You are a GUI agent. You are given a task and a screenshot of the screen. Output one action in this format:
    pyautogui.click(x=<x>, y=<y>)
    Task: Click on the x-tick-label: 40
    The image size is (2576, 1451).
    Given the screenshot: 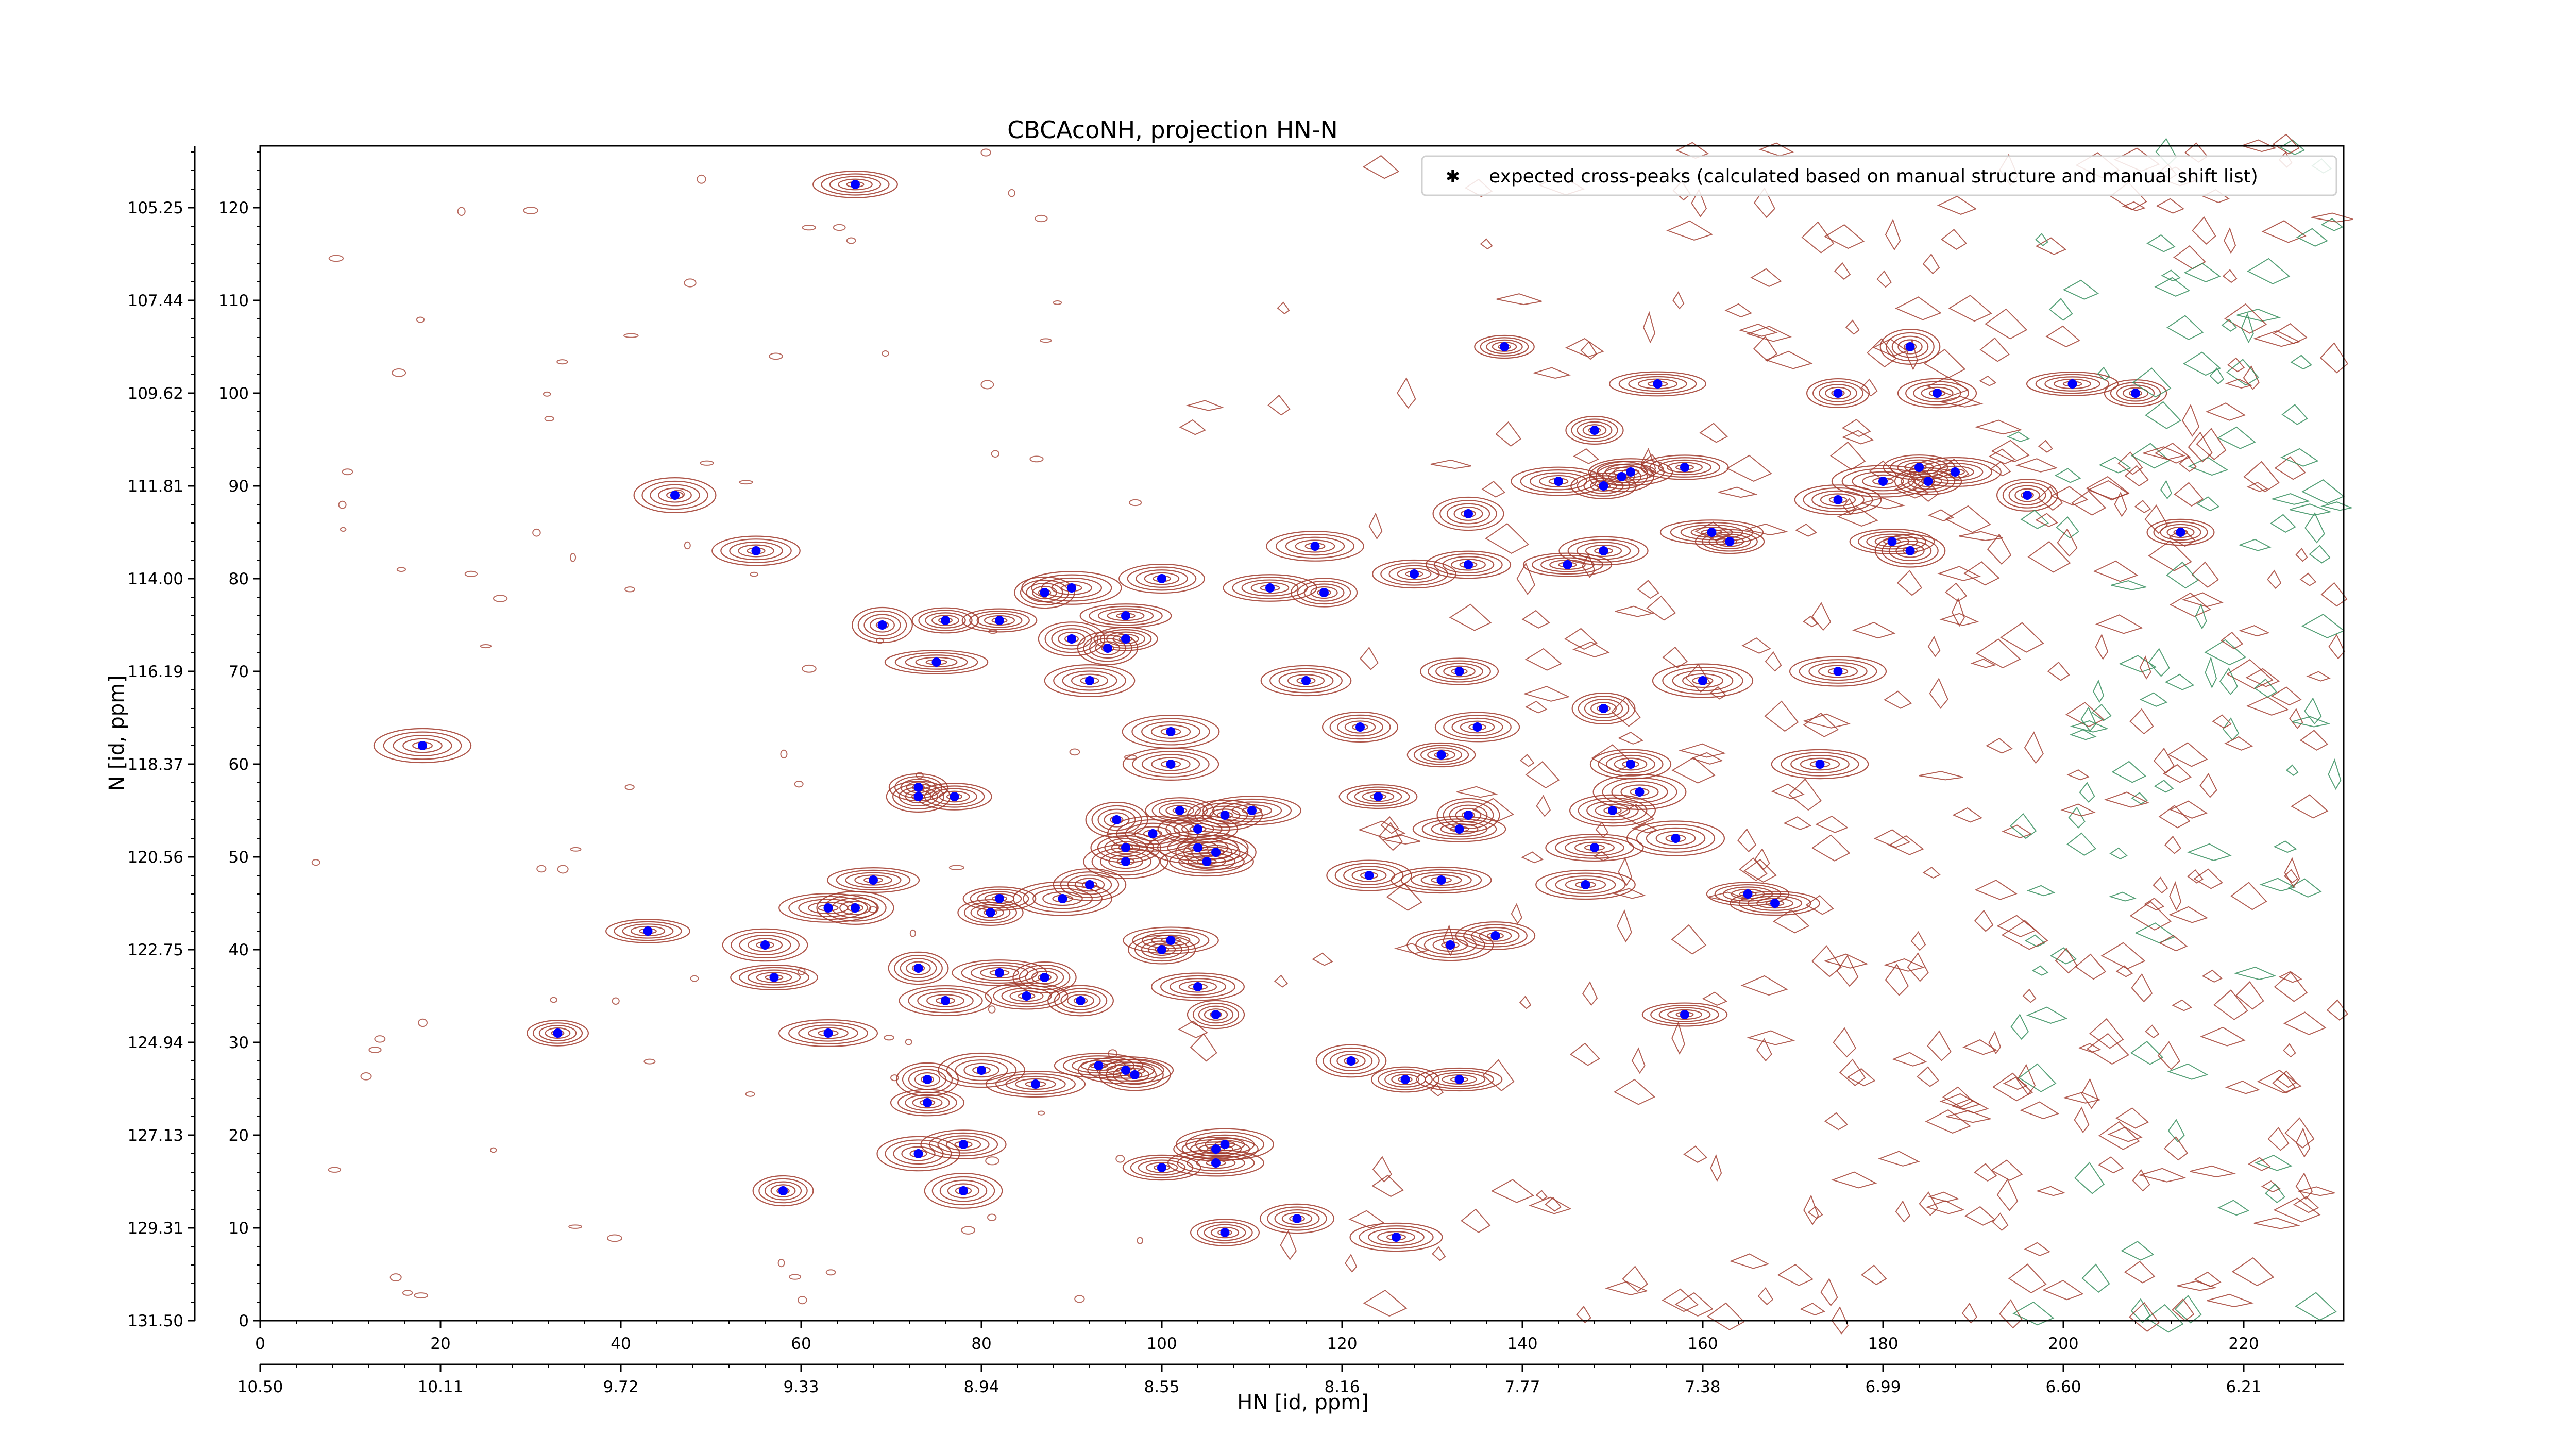 What is the action you would take?
    pyautogui.click(x=621, y=1344)
    